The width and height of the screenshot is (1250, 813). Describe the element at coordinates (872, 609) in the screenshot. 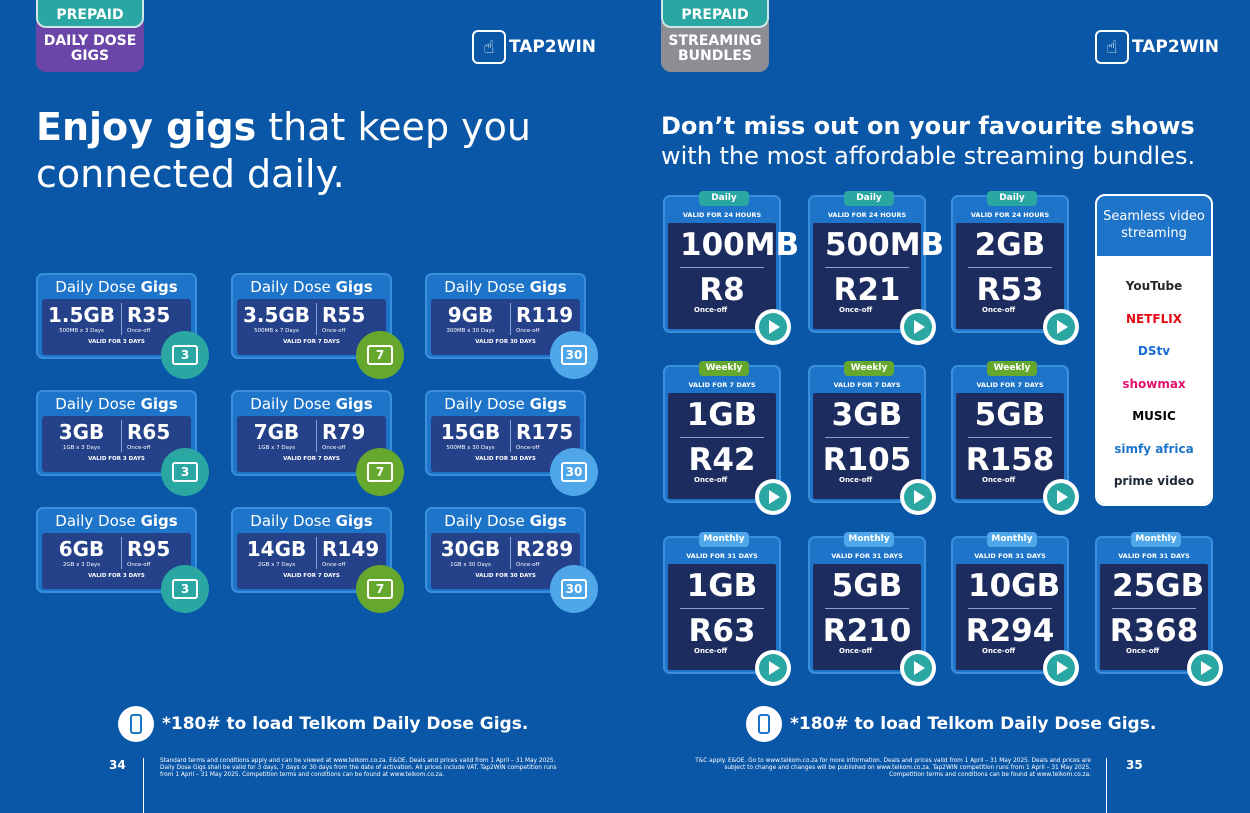

I see `streaming-bundle-card: Monthly VALID FOR 31 DAYS 5GB R210 Once-off` at that location.